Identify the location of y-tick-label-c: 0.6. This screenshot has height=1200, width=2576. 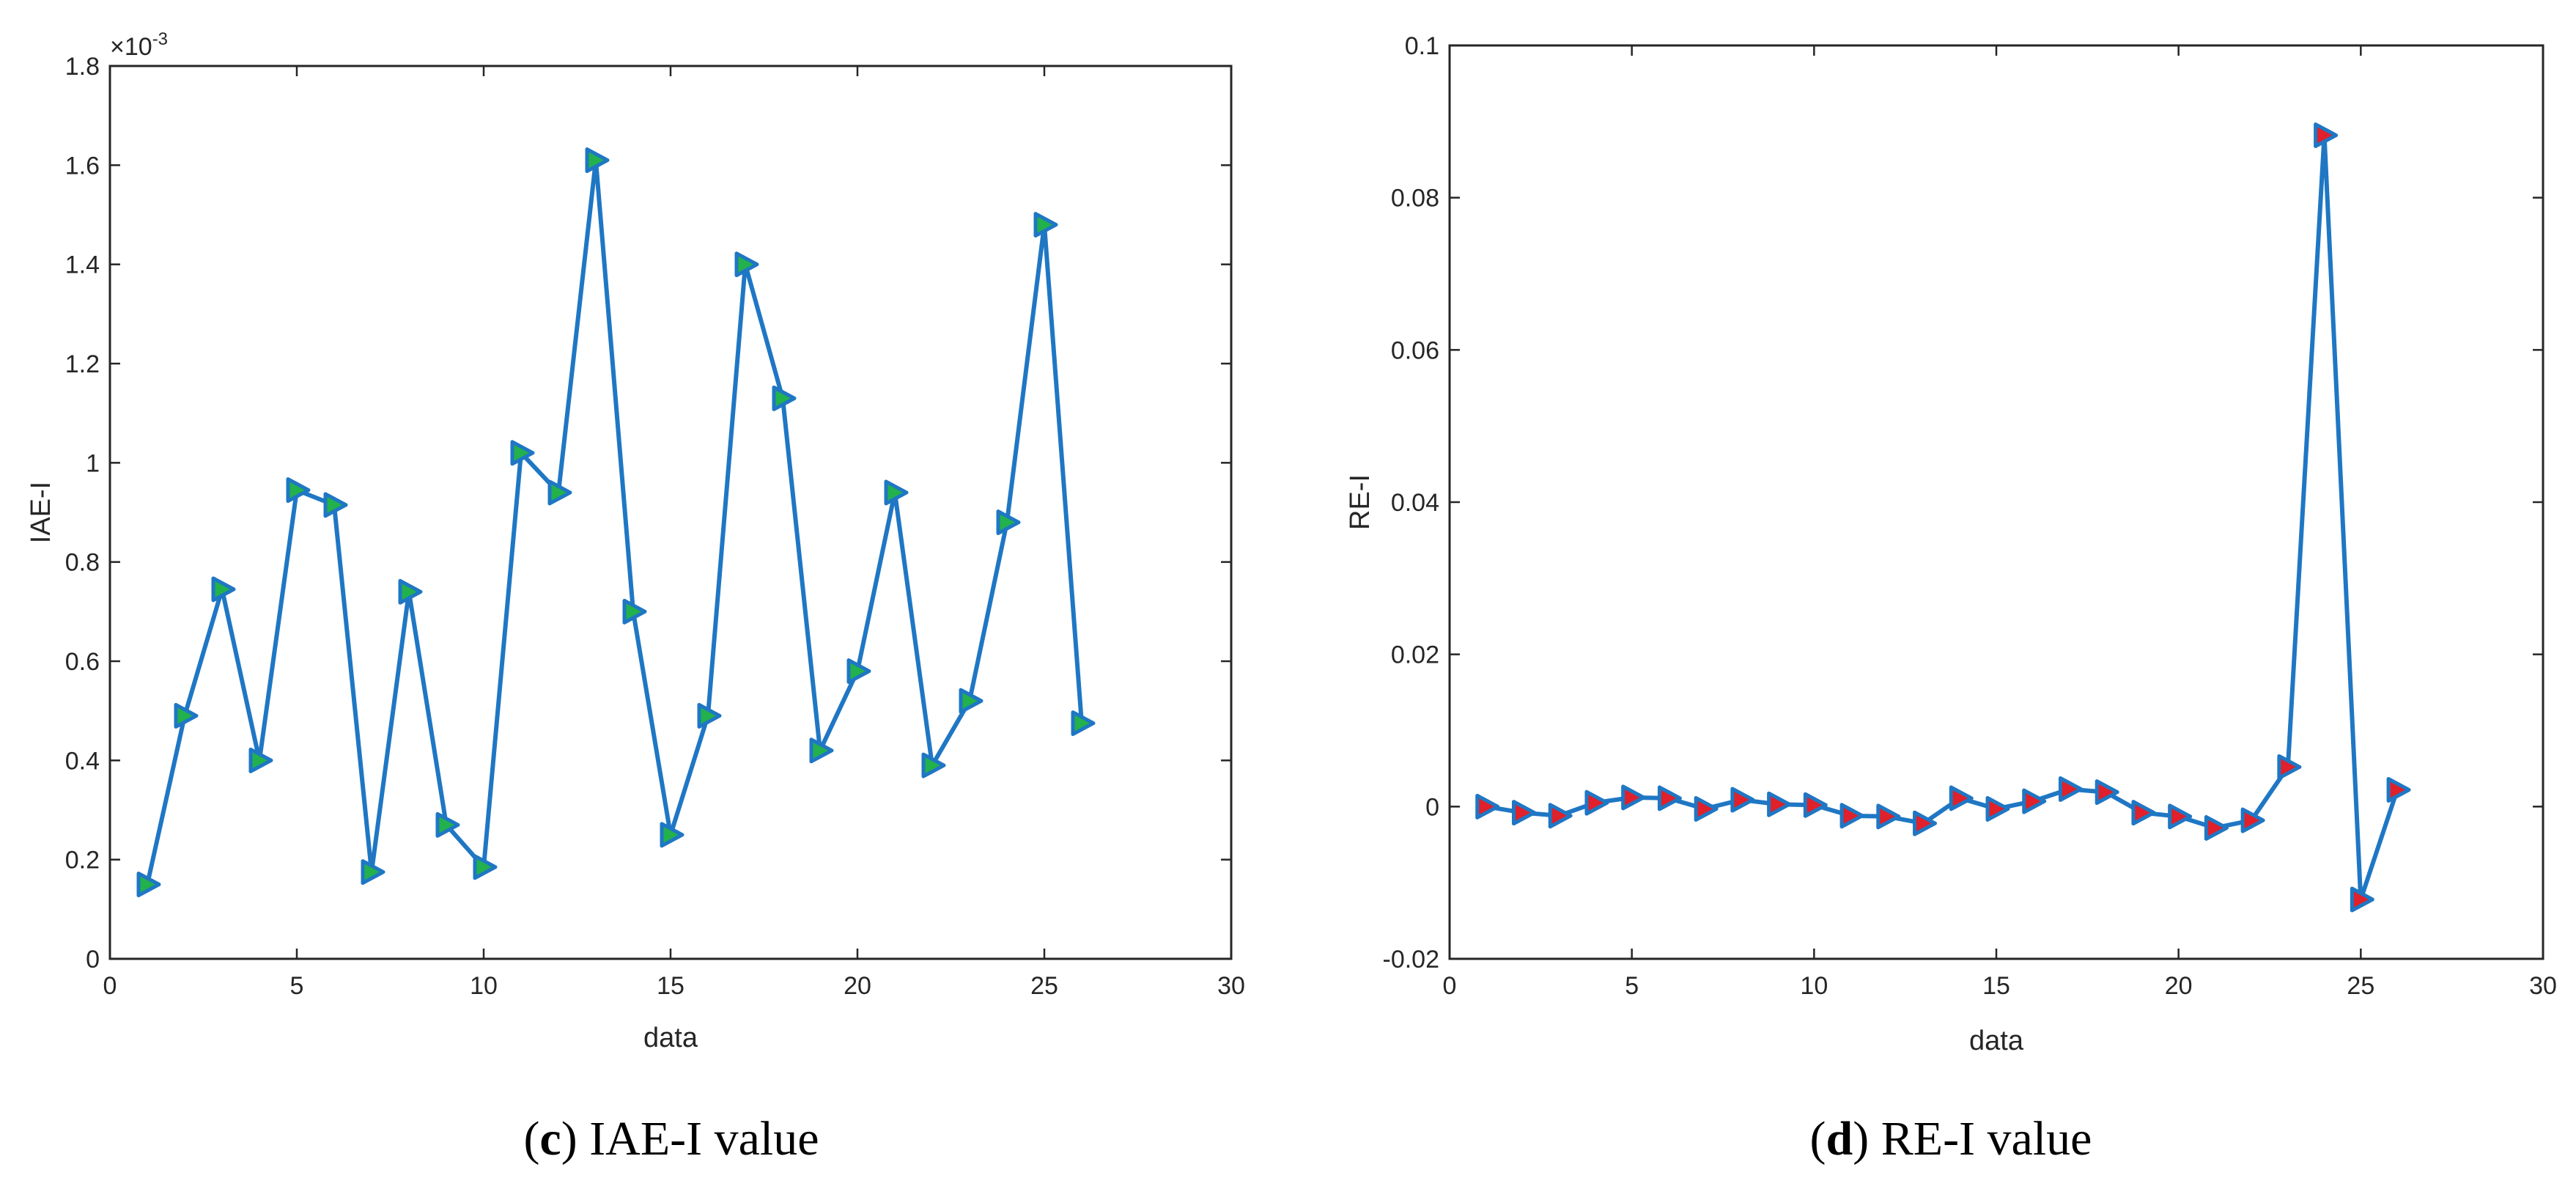
(82, 662).